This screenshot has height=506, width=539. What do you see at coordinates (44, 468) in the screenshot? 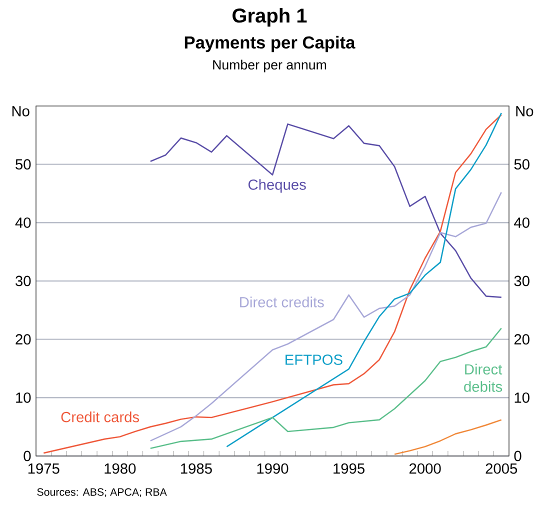
I see `x-tick-label: 1975` at bounding box center [44, 468].